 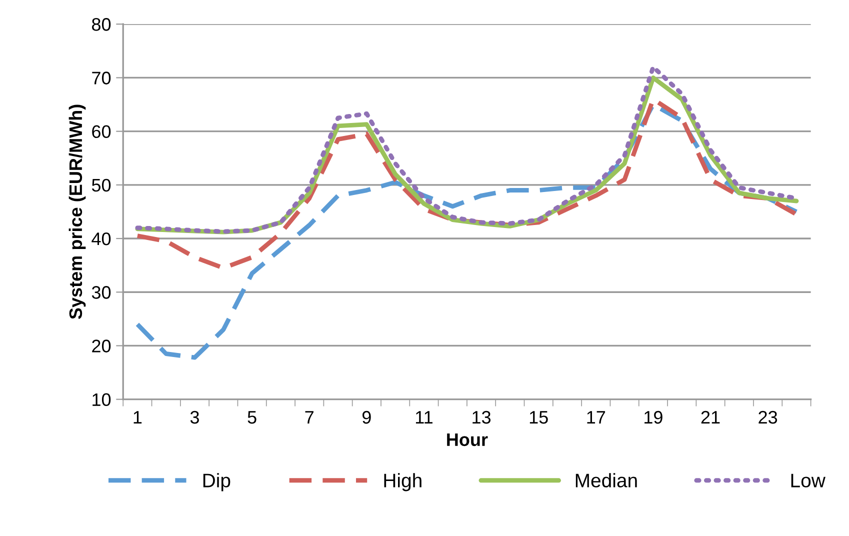 I want to click on legend-label: High, so click(x=403, y=482).